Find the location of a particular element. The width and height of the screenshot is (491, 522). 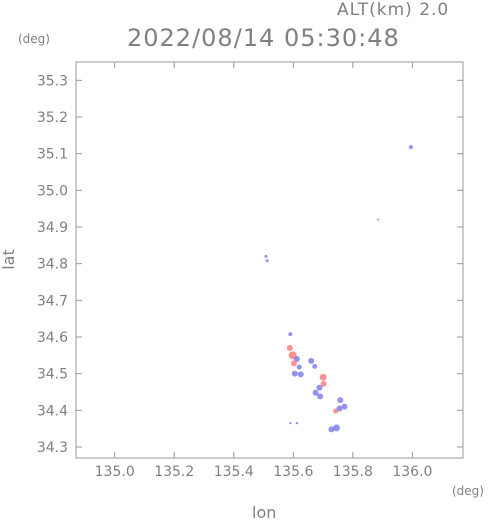

x-tick-label: 135.4 is located at coordinates (234, 472).